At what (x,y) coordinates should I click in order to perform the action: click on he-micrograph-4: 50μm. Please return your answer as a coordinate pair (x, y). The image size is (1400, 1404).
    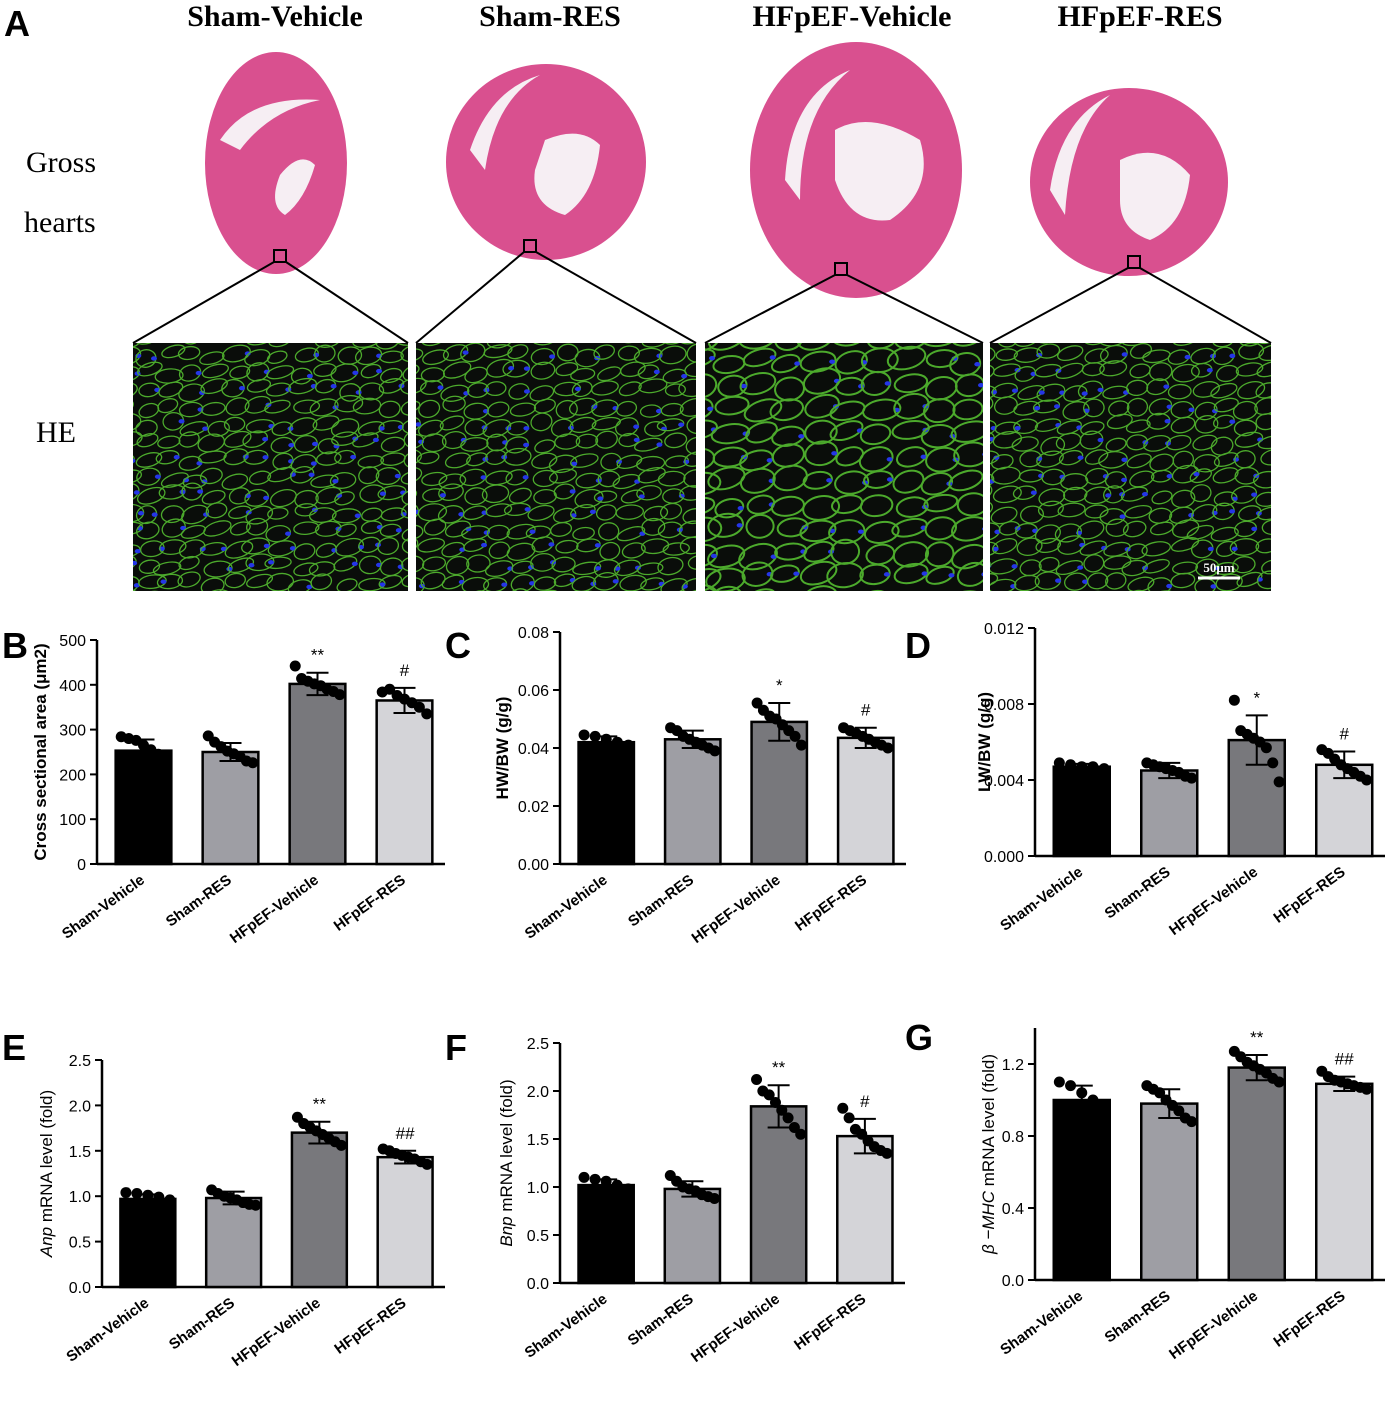
    Looking at the image, I should click on (1134, 474).